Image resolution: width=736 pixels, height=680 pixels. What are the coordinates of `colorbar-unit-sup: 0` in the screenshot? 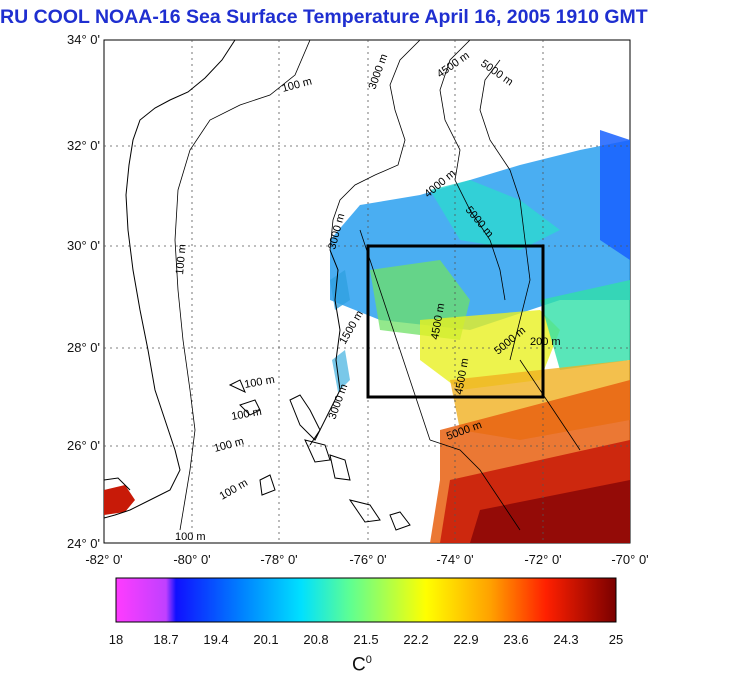 It's located at (368, 660).